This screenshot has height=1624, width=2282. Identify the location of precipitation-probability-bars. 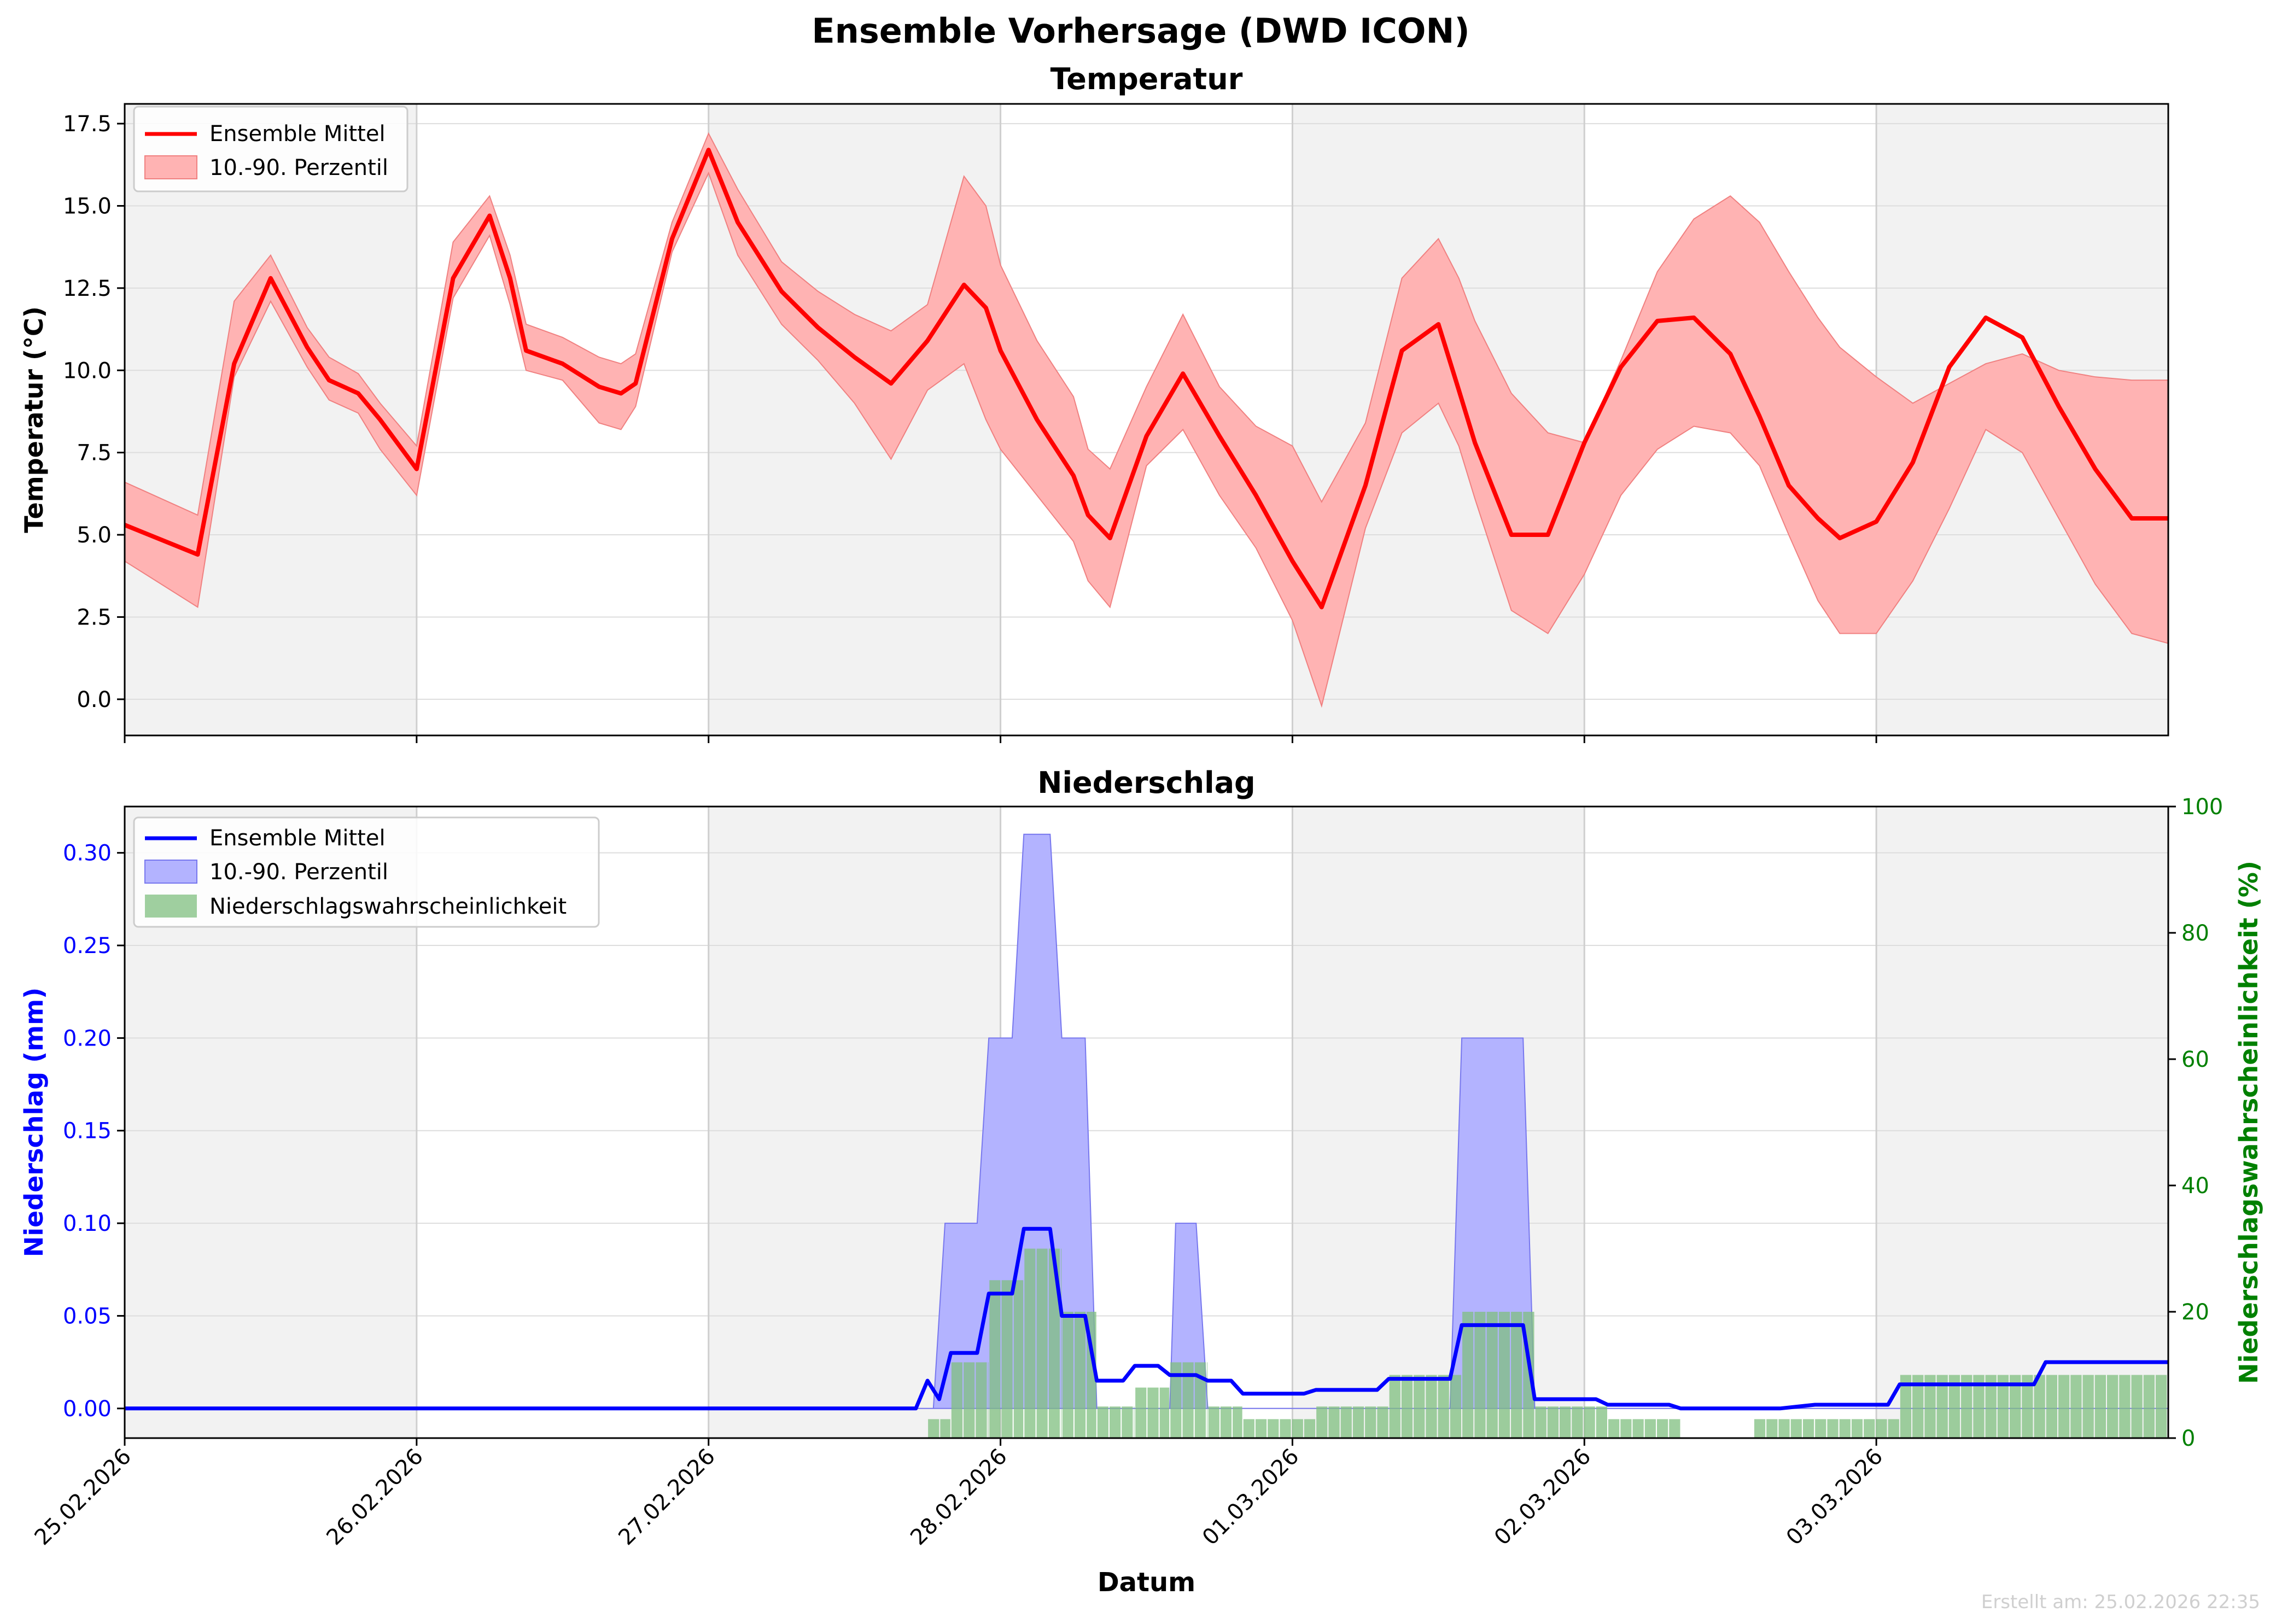
(1549, 1343).